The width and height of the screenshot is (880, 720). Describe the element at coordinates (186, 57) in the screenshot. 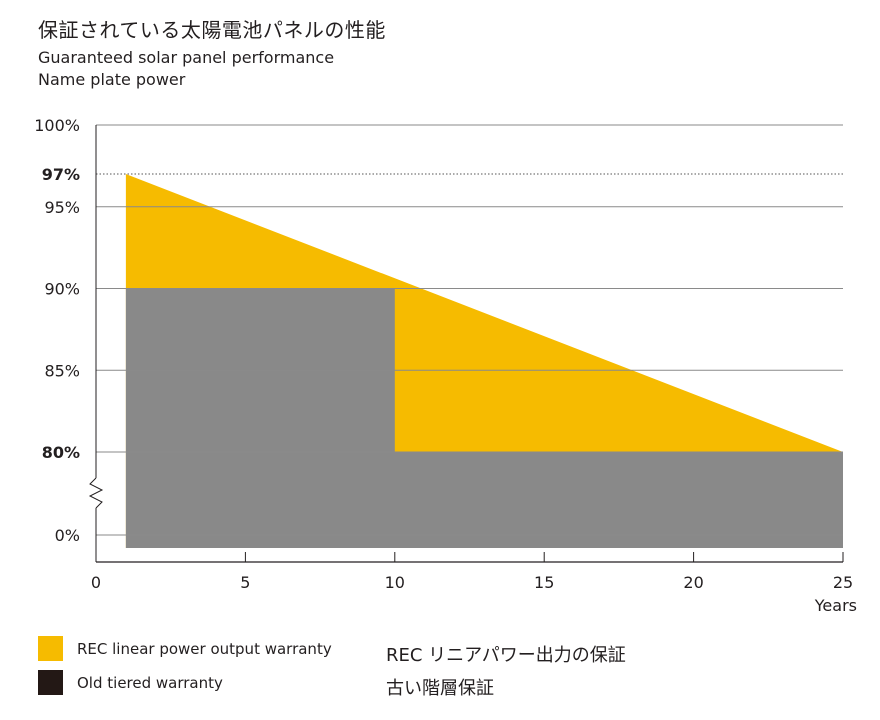

I see `chart-subtitle: Guaranteed solar panel performance` at that location.